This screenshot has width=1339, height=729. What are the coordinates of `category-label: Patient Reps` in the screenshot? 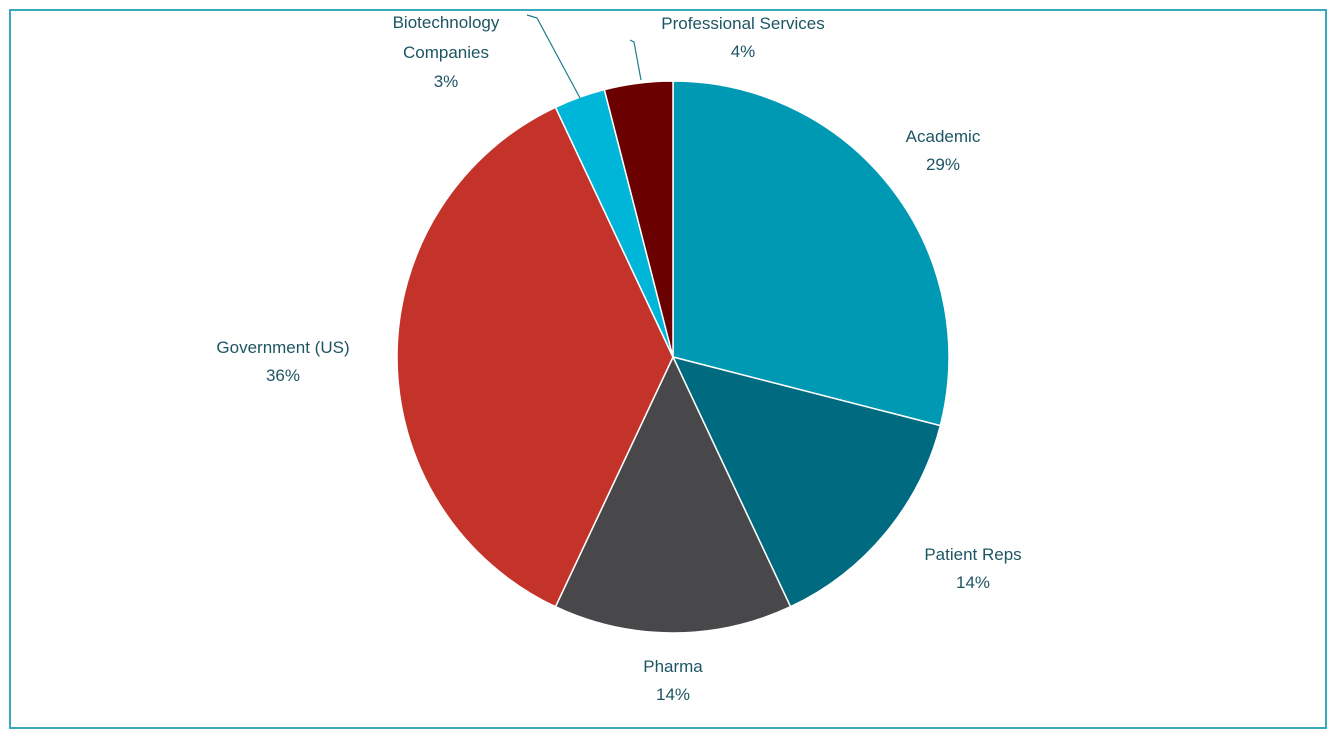 It's located at (973, 554).